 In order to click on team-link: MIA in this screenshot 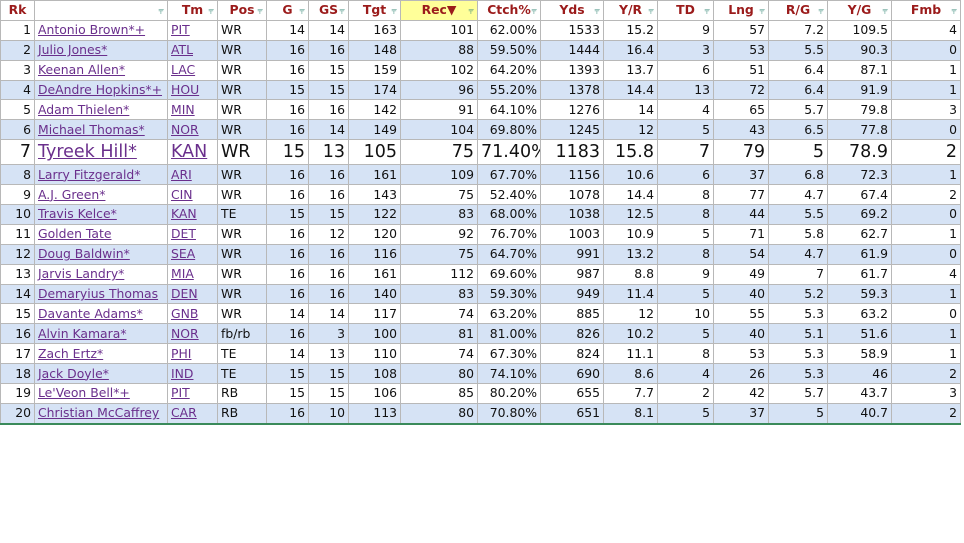, I will do `click(182, 274)`.